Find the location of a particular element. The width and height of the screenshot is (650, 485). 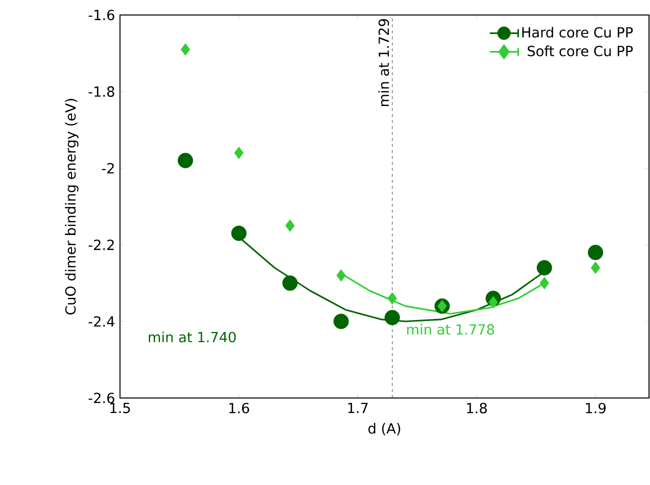

y-tick-label: -1.8 is located at coordinates (101, 91).